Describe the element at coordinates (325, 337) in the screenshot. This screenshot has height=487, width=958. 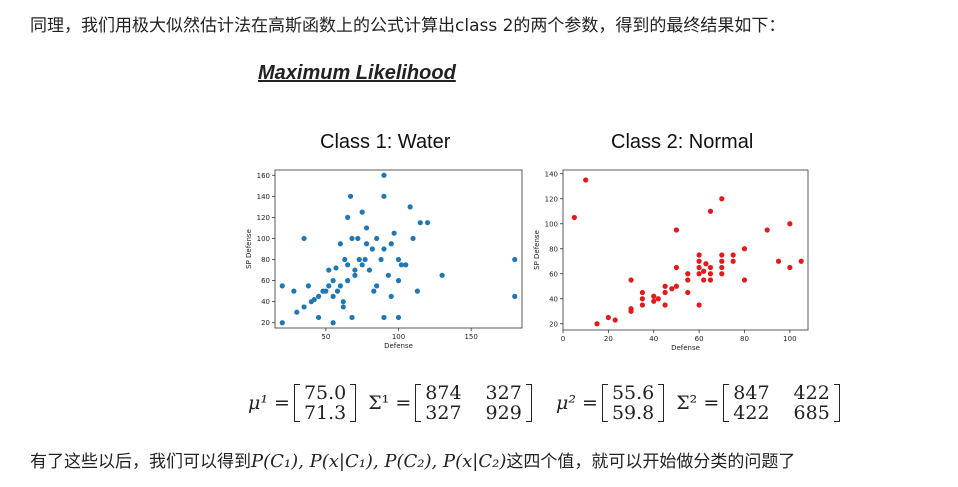
I see `x-tick-label: 50` at that location.